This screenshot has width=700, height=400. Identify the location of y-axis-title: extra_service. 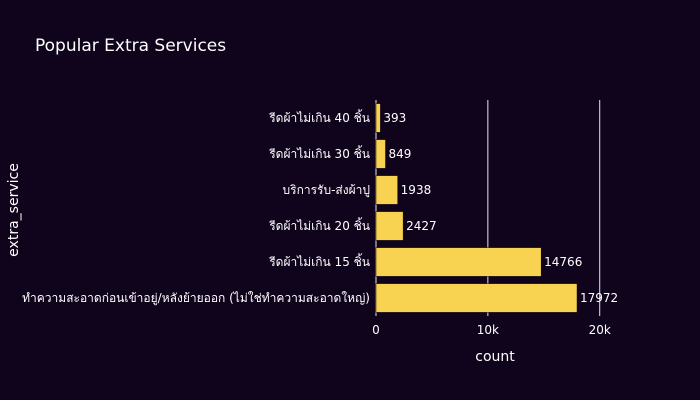
(14, 210).